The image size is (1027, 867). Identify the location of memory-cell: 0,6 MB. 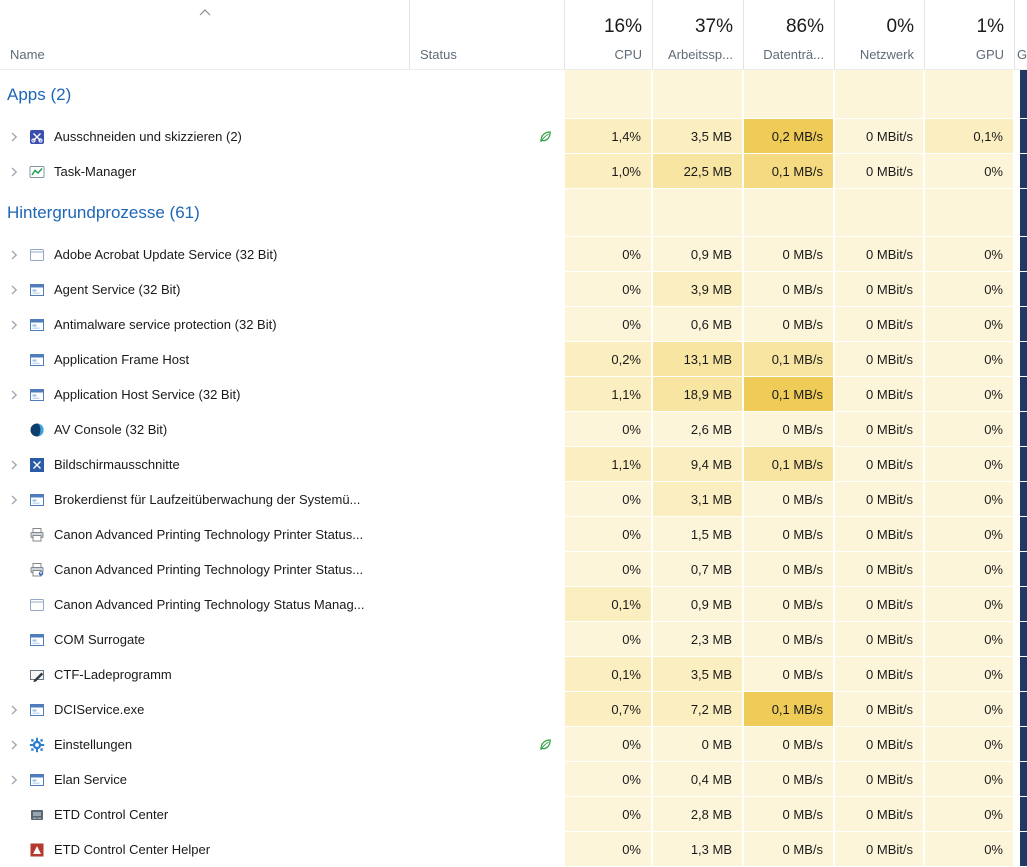
(698, 324).